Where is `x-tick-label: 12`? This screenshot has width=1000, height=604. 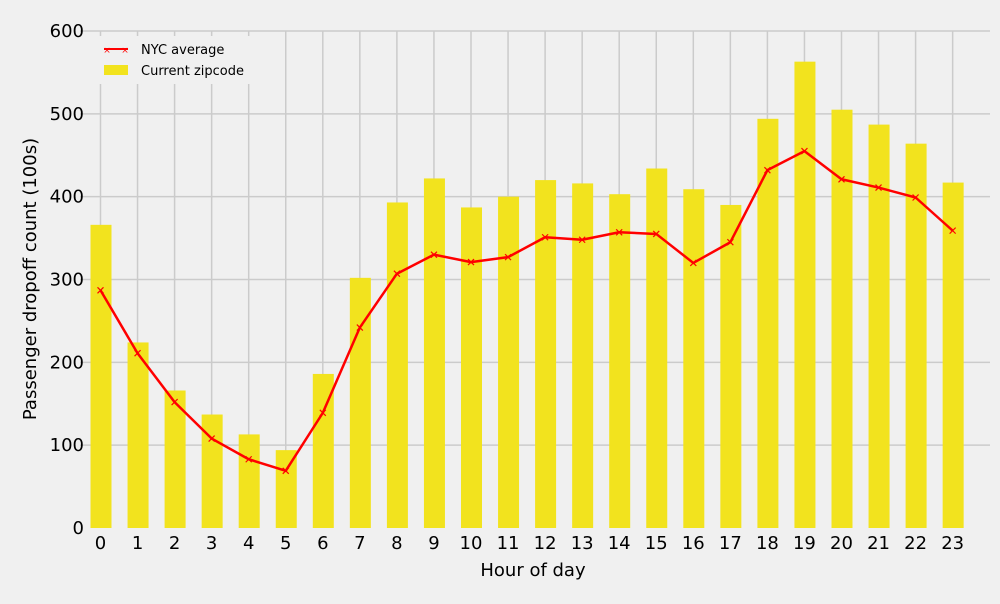
x-tick-label: 12 is located at coordinates (545, 543).